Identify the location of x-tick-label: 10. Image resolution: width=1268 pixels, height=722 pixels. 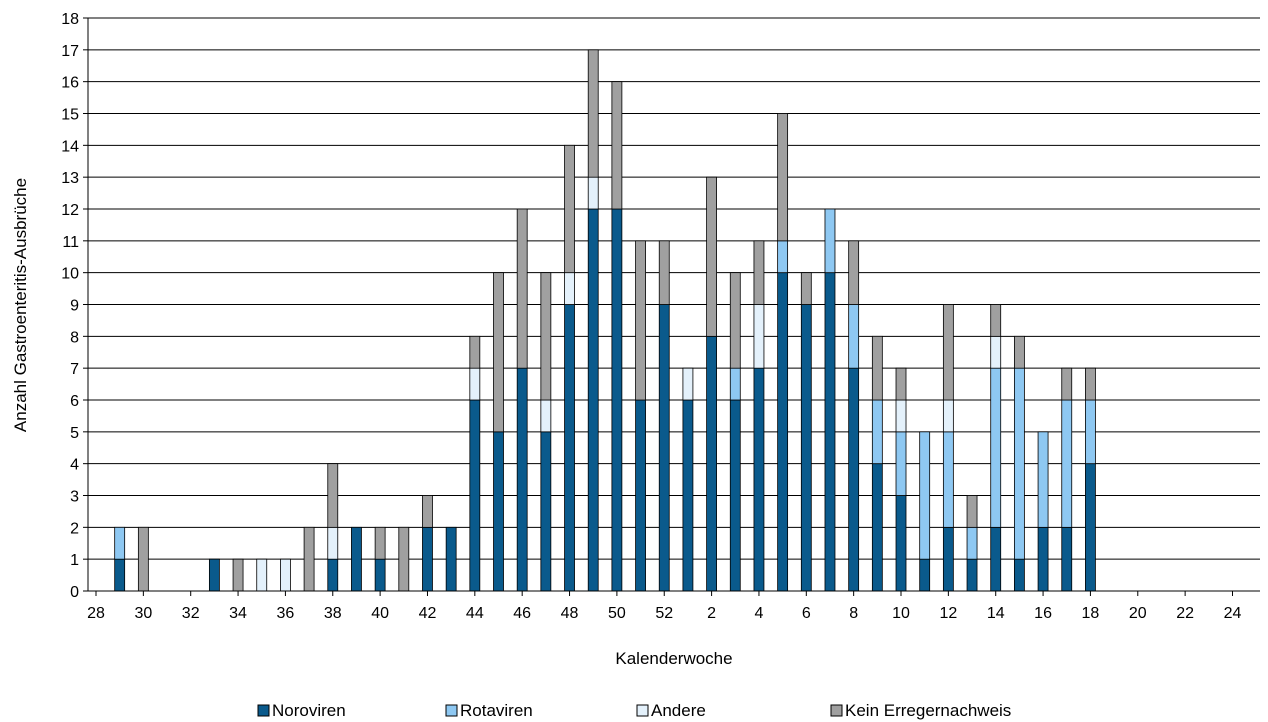
(901, 613).